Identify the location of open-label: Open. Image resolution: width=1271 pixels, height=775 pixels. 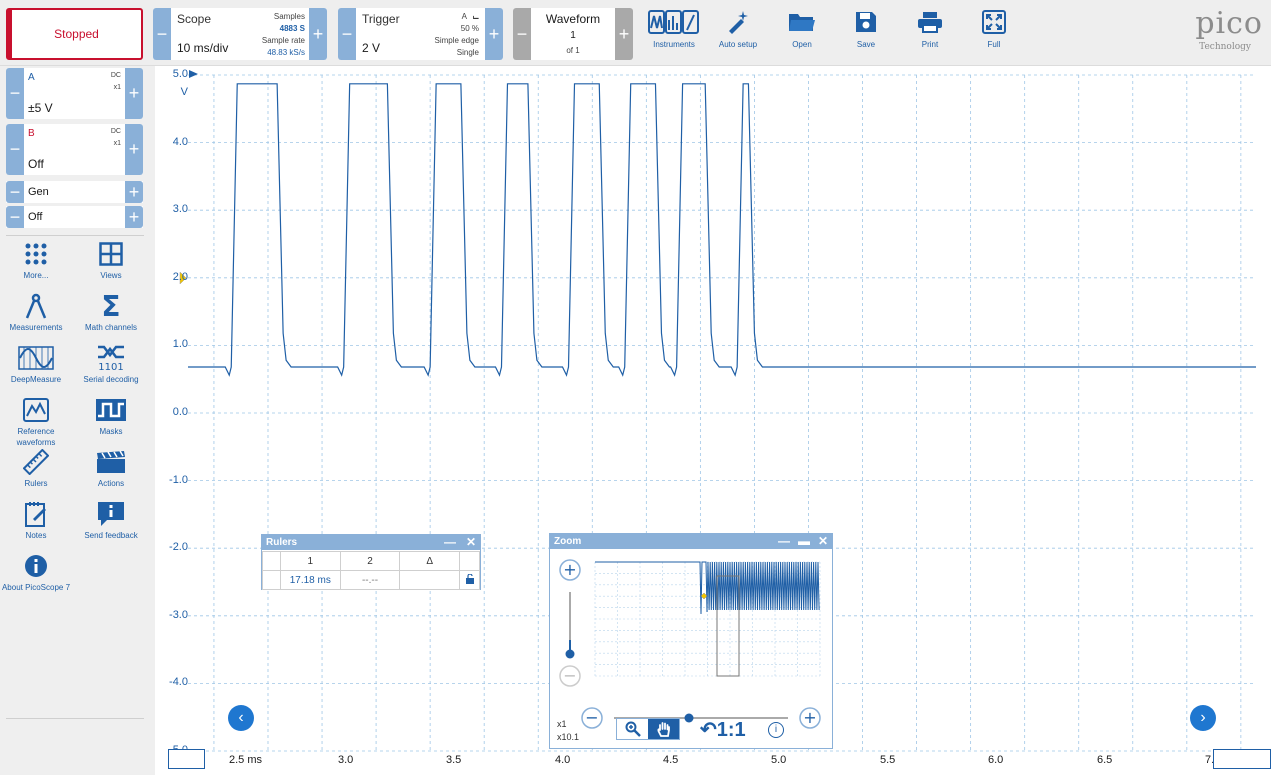
(802, 44).